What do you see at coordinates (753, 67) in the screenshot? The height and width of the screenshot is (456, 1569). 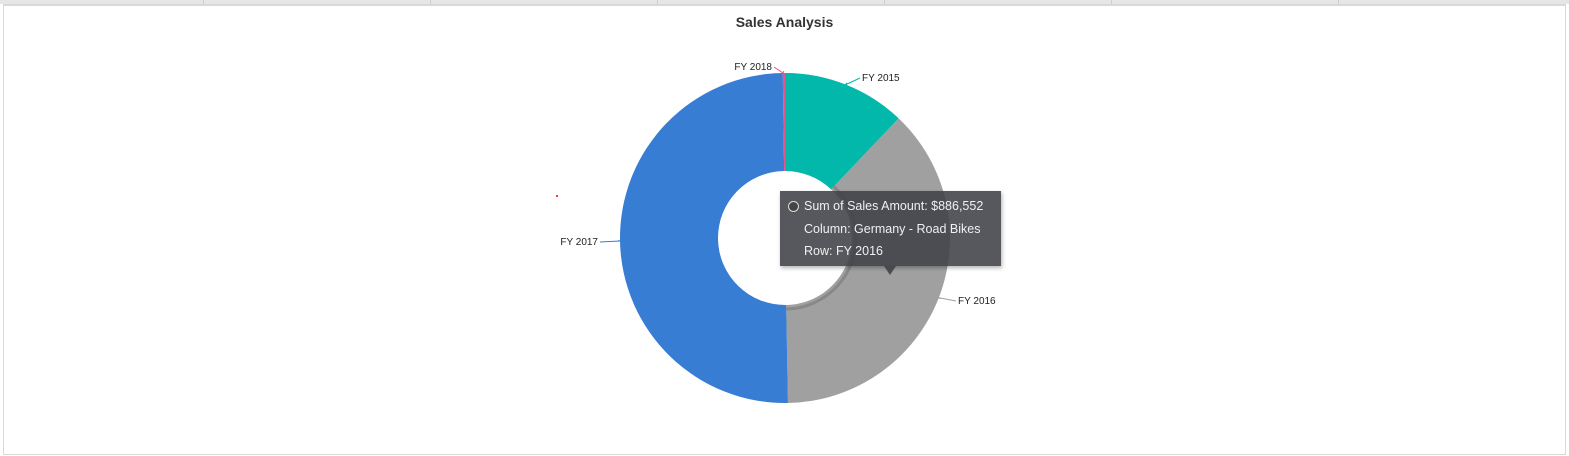 I see `data-label: FY 2018` at bounding box center [753, 67].